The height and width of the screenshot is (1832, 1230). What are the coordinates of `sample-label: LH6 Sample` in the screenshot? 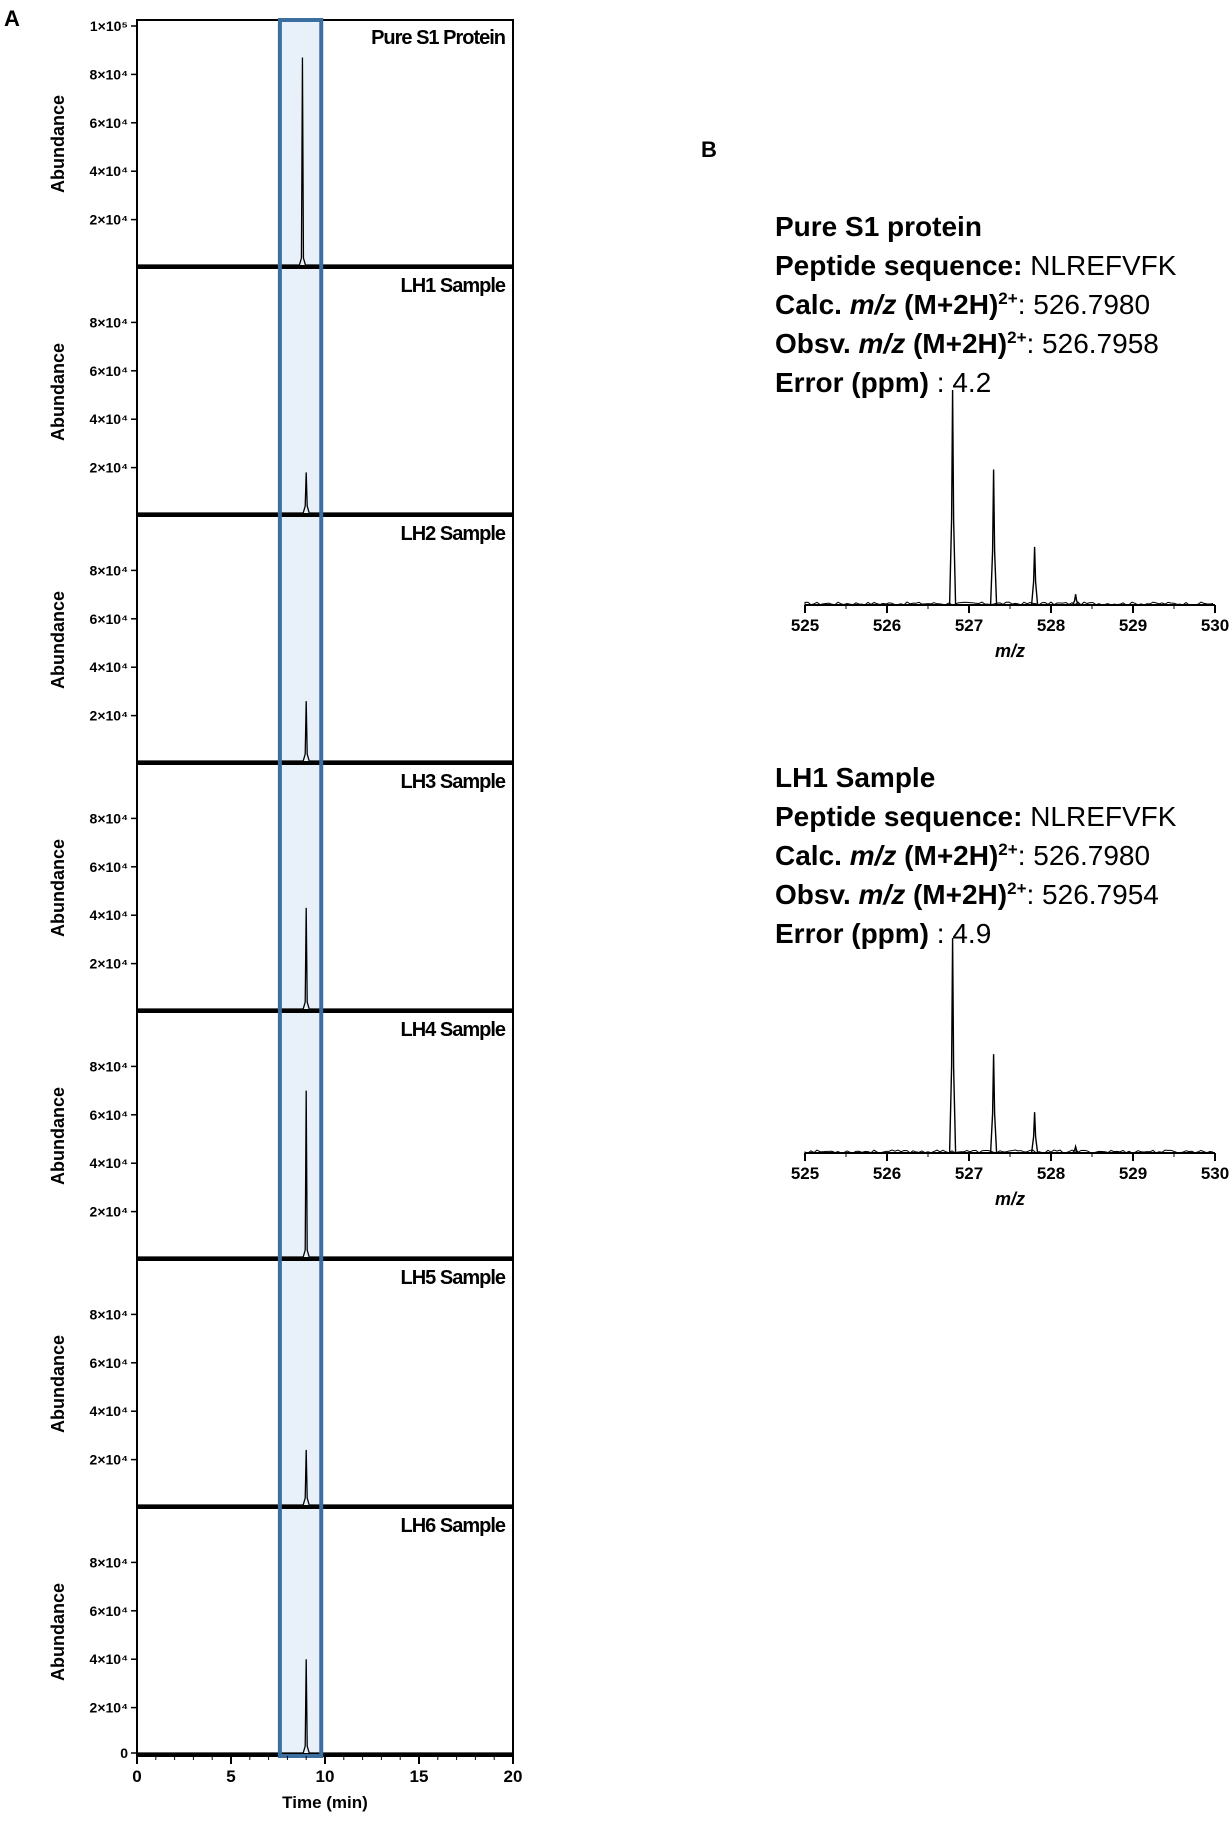 It's located at (453, 1526).